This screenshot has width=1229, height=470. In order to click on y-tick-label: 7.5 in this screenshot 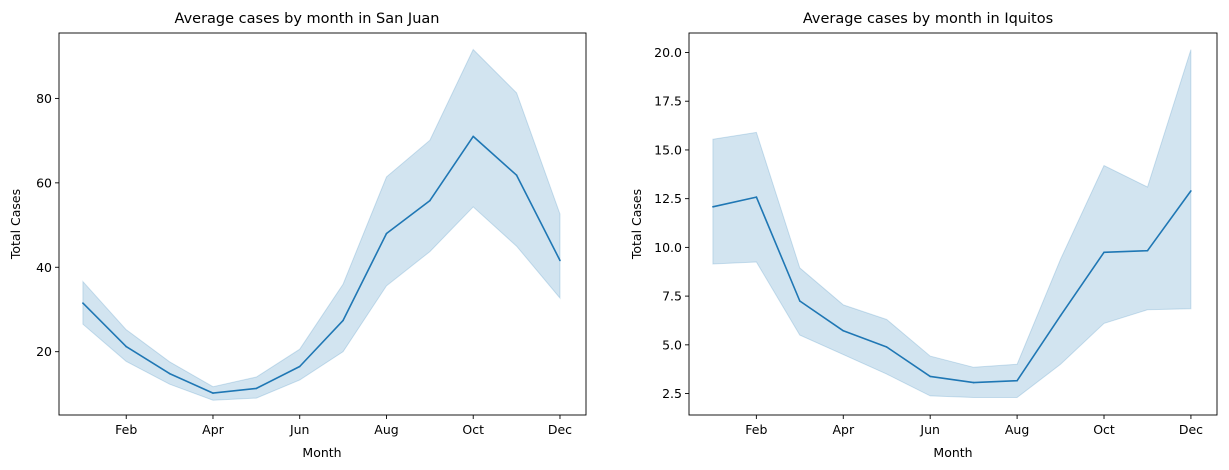, I will do `click(672, 296)`.